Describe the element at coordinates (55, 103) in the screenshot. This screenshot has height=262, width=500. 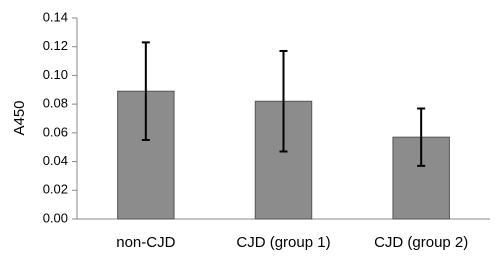
I see `y-tick-label: 0.08` at that location.